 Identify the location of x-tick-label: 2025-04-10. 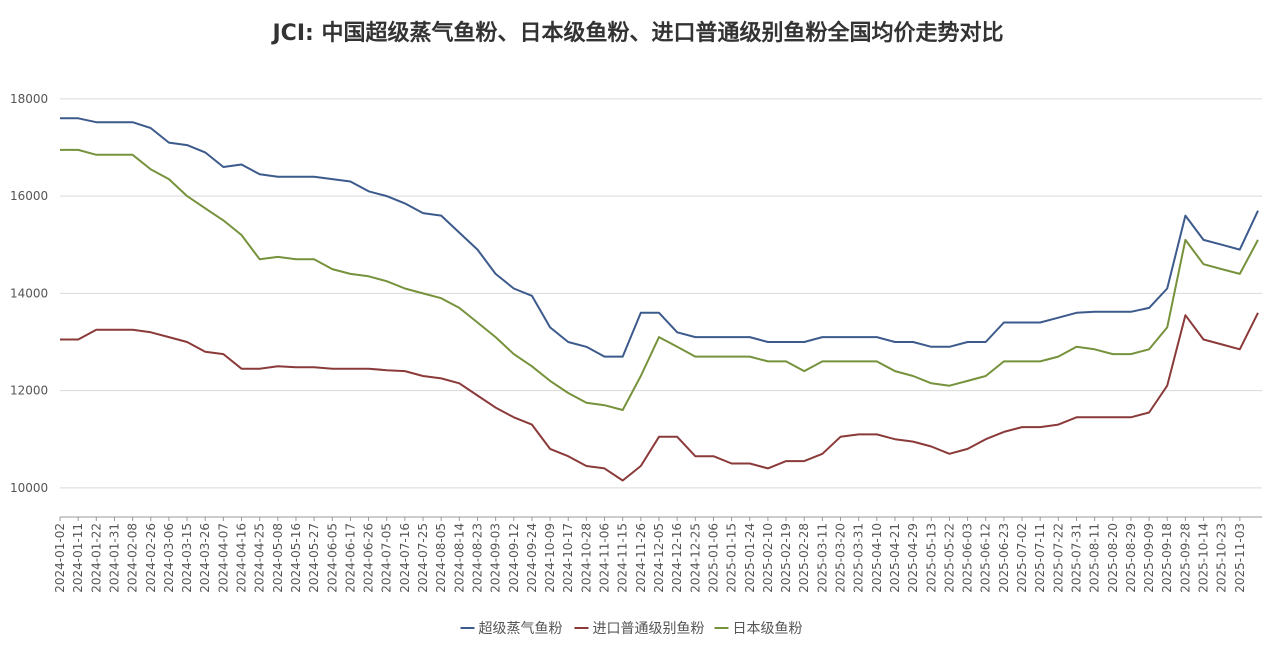
(877, 558).